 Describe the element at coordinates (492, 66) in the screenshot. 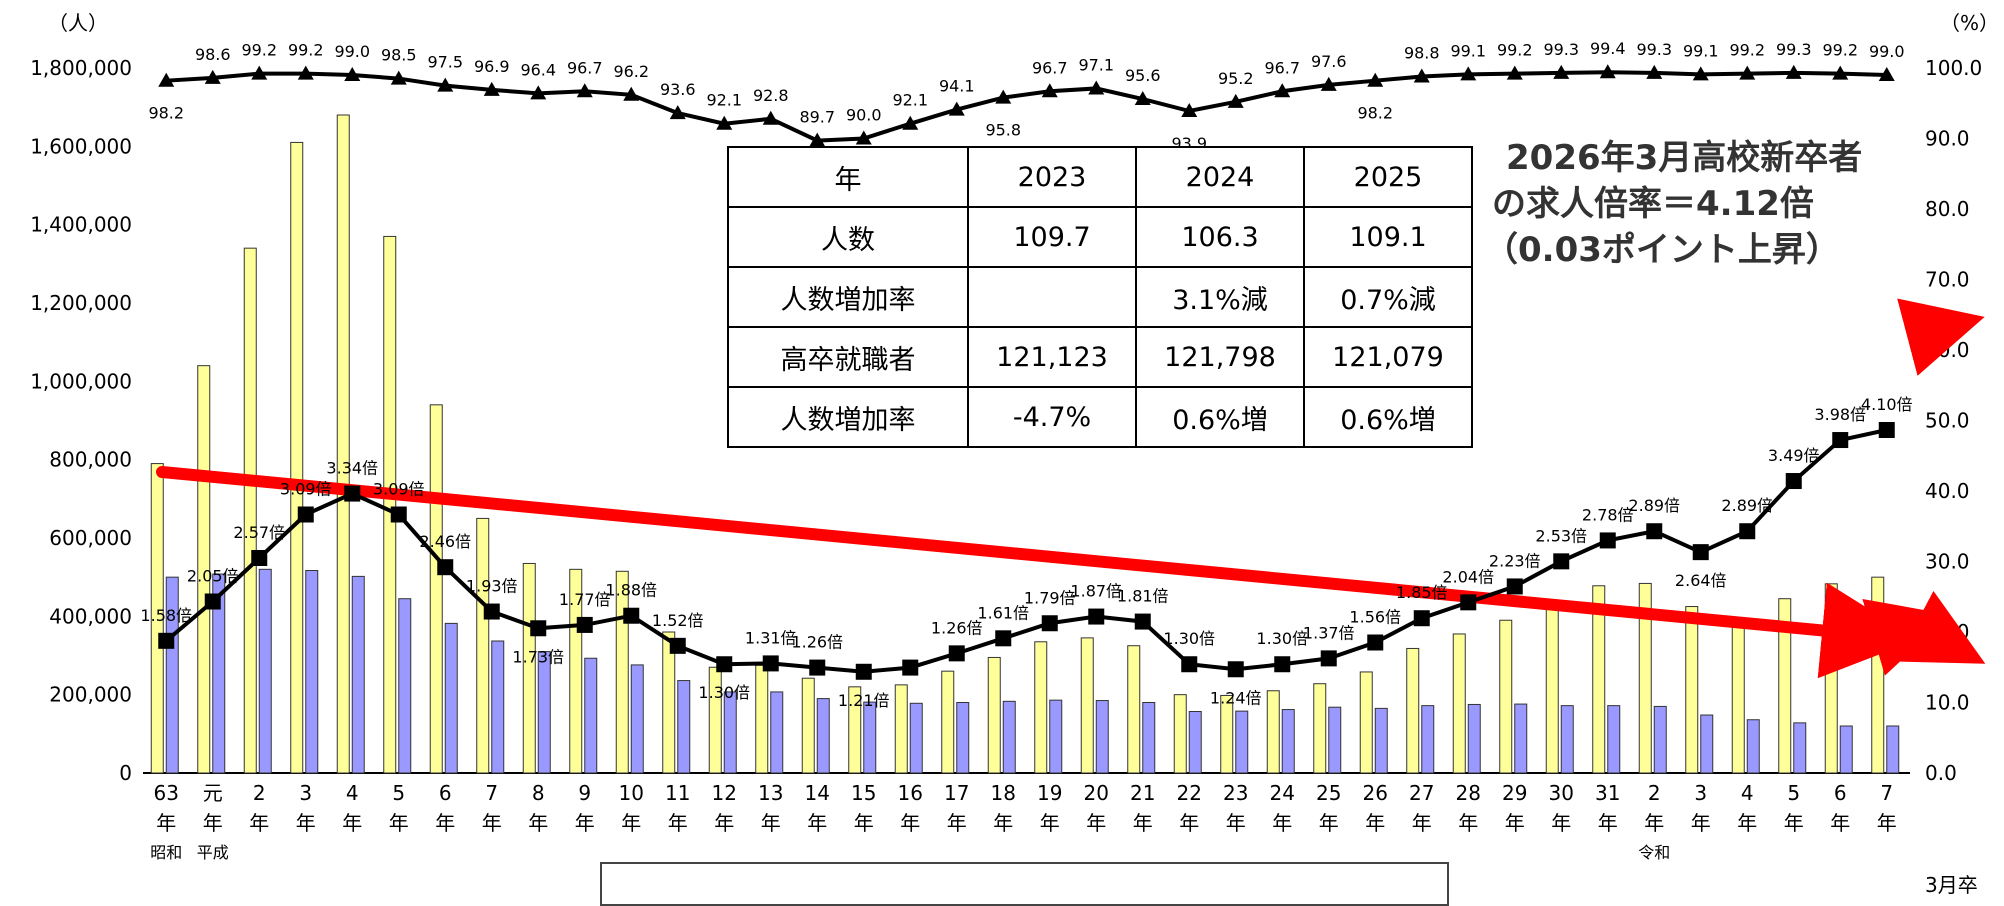

I see `data-label: 96.9` at that location.